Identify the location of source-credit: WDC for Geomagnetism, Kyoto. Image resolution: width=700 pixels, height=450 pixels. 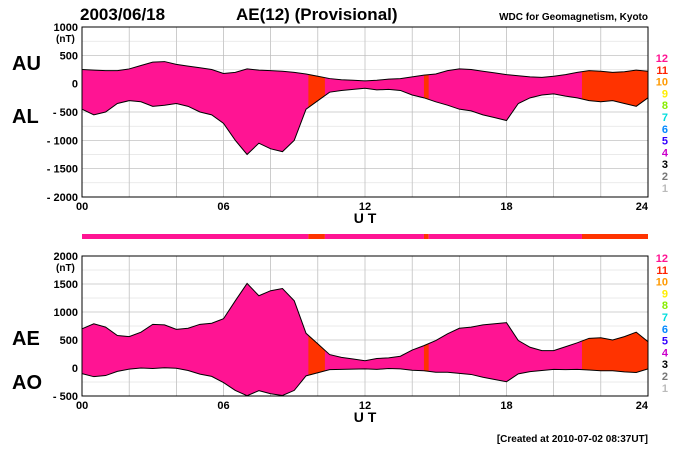
(573, 17).